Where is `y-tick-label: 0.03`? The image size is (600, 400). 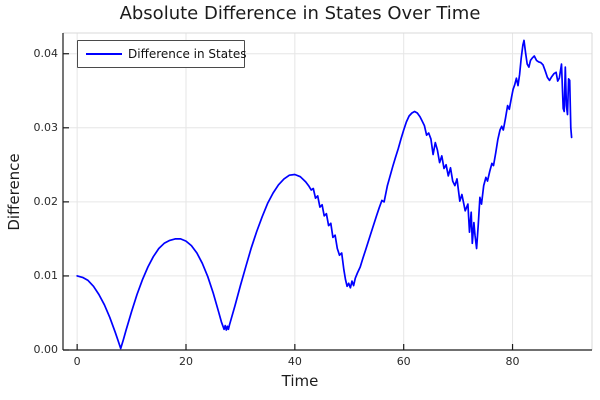 y-tick-label: 0.03 is located at coordinates (46, 127).